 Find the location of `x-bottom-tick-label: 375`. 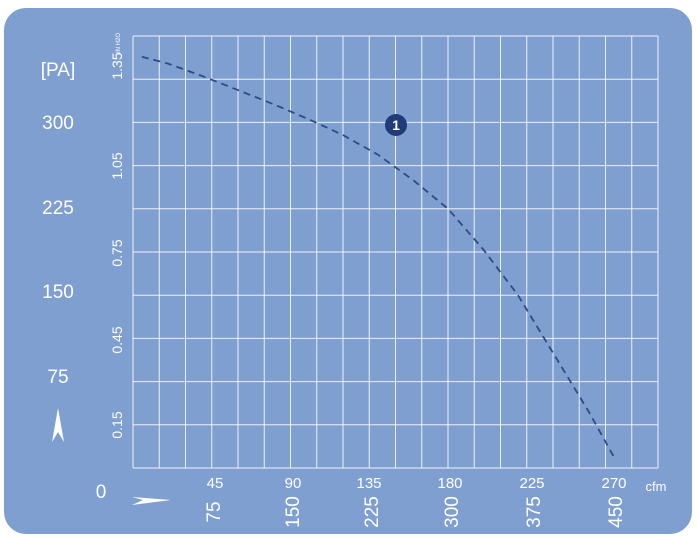

x-bottom-tick-label: 375 is located at coordinates (534, 512).